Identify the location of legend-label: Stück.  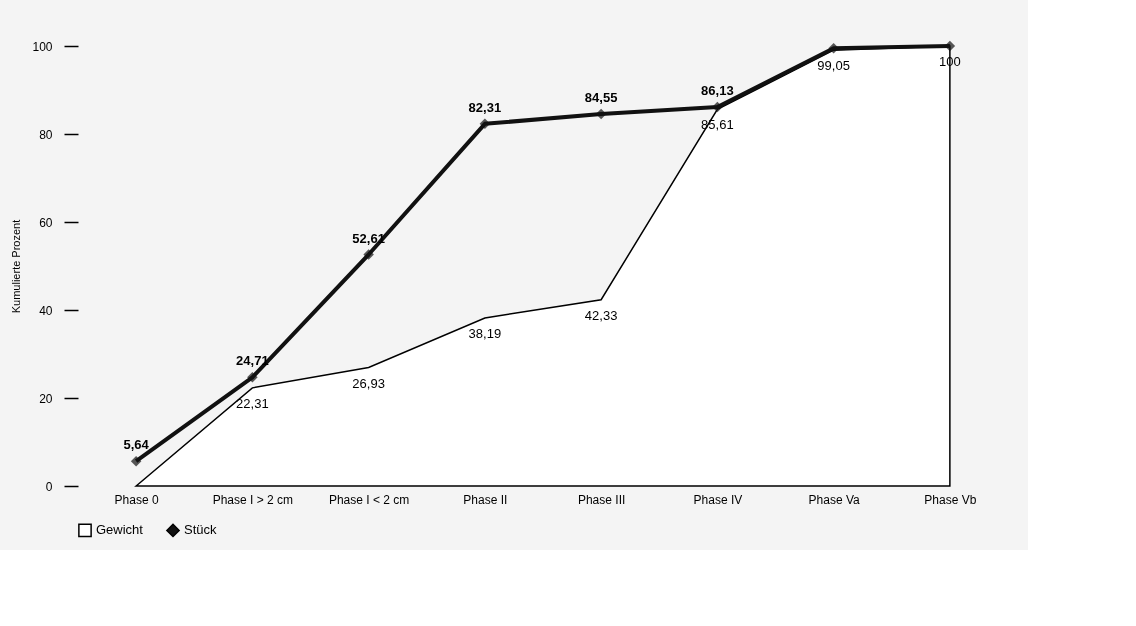
(201, 530).